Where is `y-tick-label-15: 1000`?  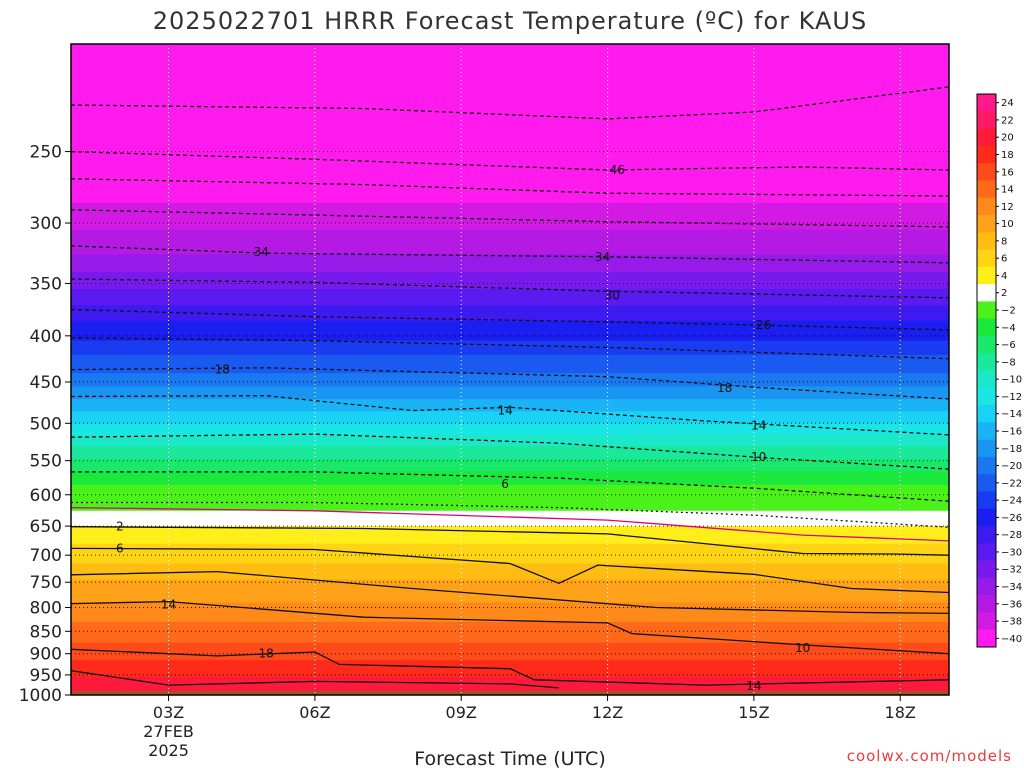 y-tick-label-15: 1000 is located at coordinates (40, 696).